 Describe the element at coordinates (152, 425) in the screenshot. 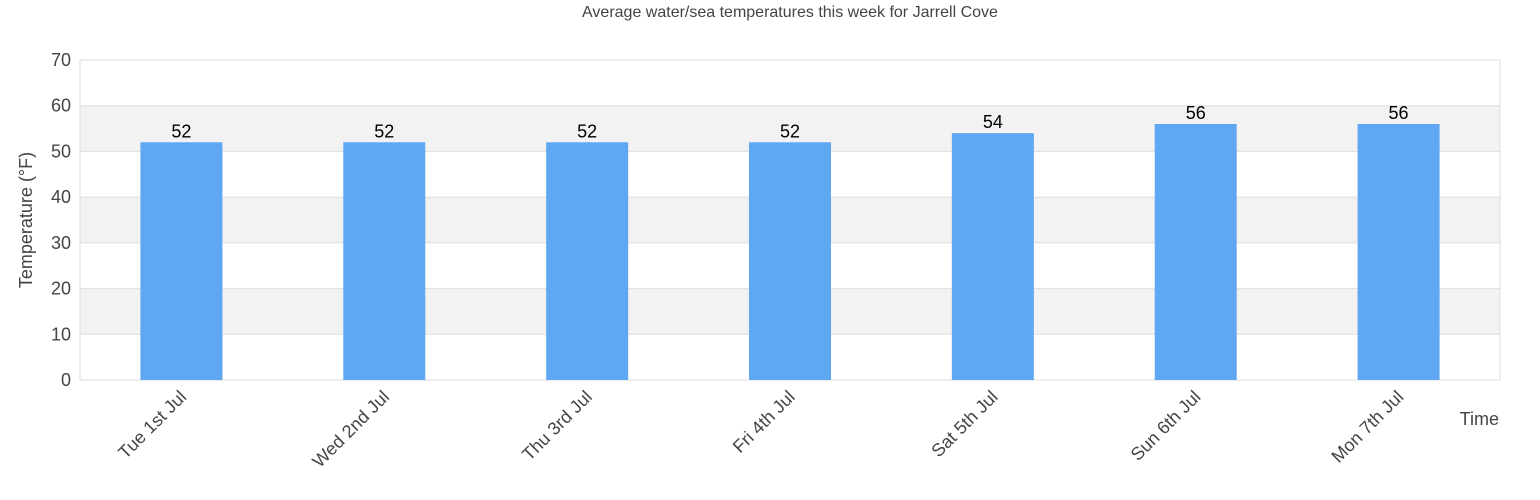

I see `x-tick-label: Tue 1st Jul` at that location.